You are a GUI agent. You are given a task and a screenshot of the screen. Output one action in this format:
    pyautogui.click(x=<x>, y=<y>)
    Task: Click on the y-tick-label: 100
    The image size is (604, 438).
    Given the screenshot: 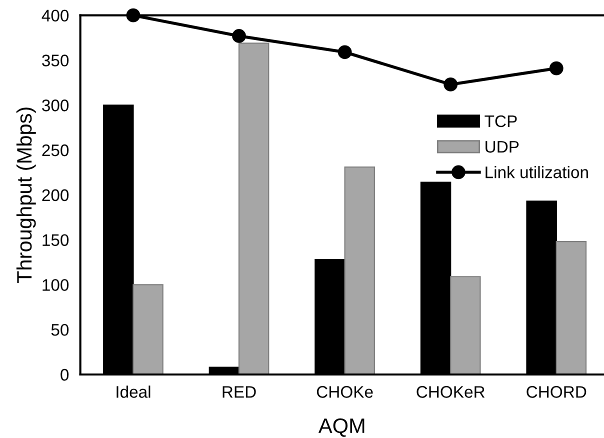 What is the action you would take?
    pyautogui.click(x=55, y=285)
    